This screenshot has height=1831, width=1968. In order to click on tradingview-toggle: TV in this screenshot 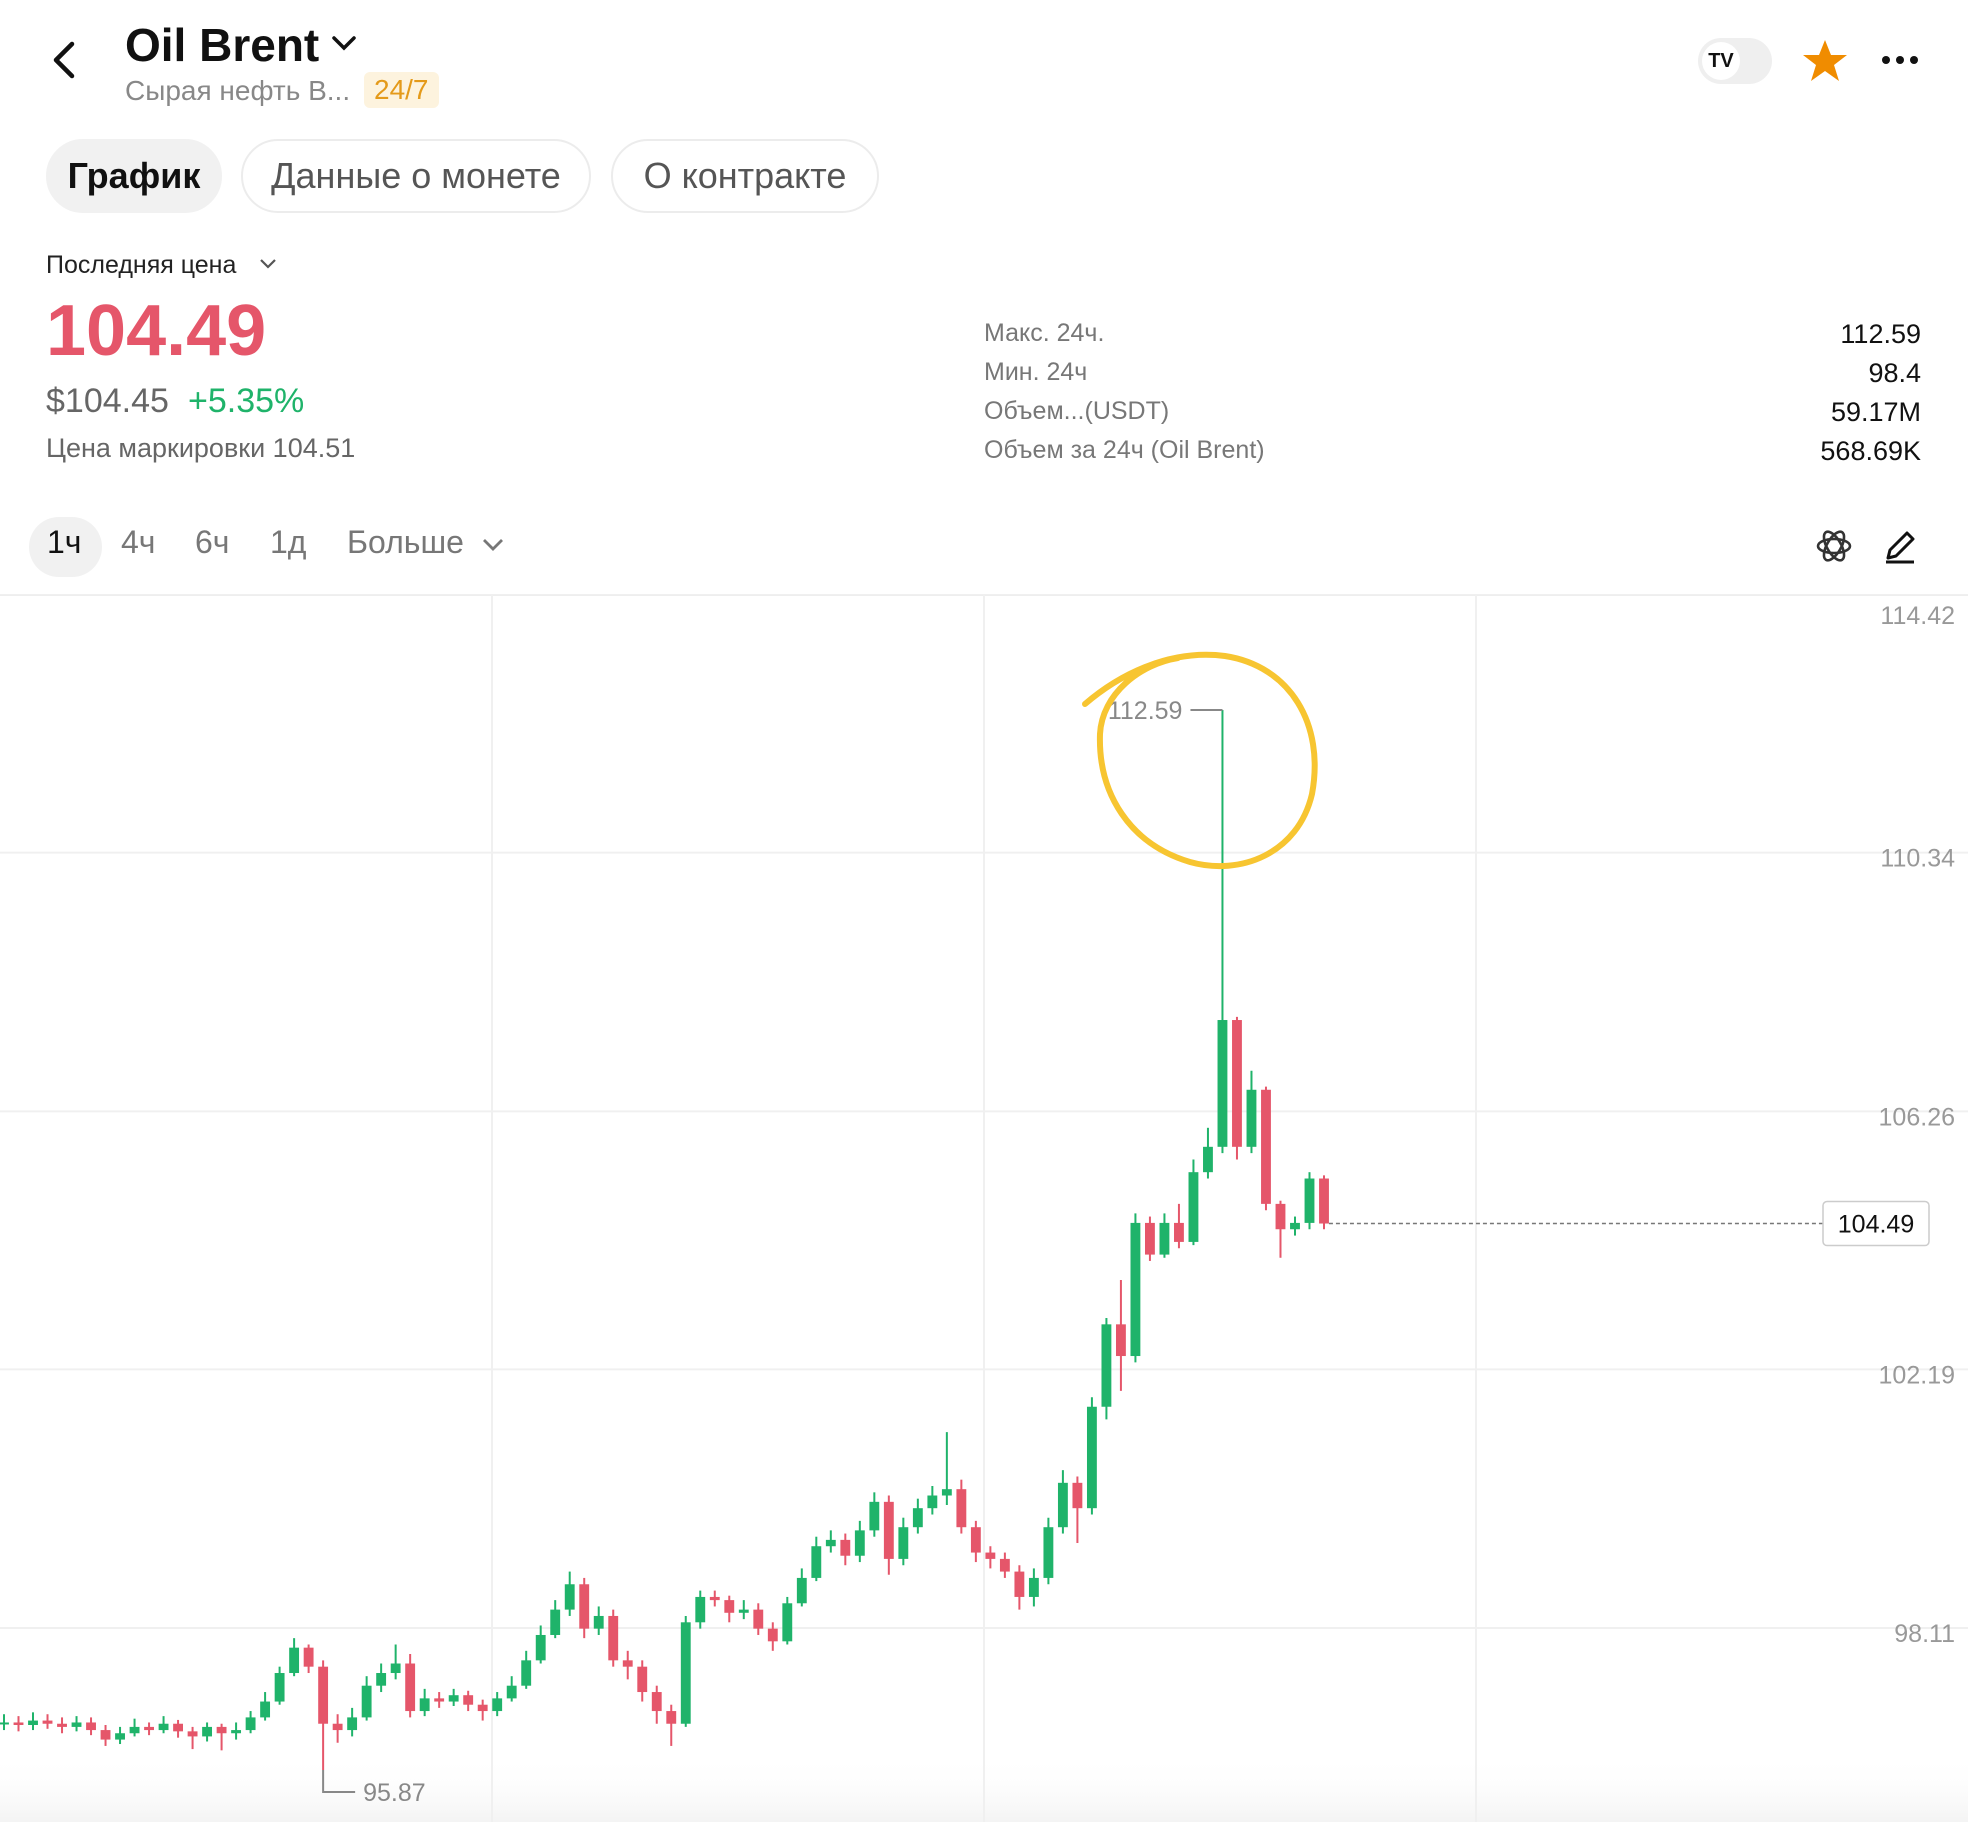, I will do `click(1735, 61)`.